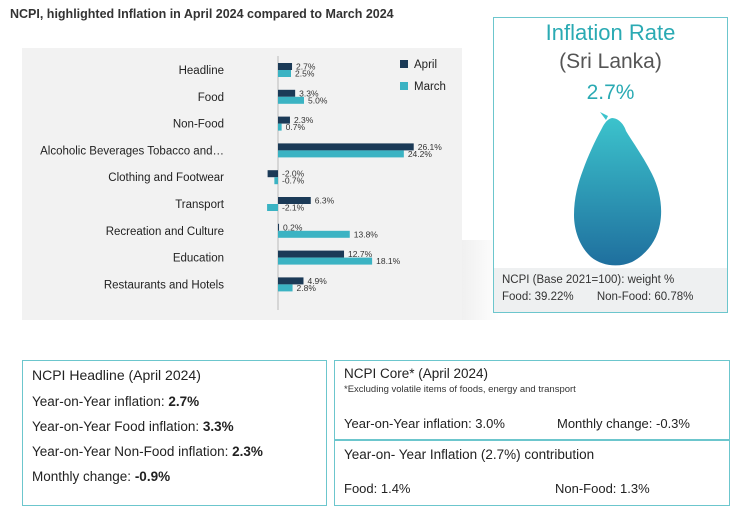 The width and height of the screenshot is (750, 526). What do you see at coordinates (588, 280) in the screenshot?
I see `ncpi-weight-label: NCPI (Base 2021=100): weight %` at bounding box center [588, 280].